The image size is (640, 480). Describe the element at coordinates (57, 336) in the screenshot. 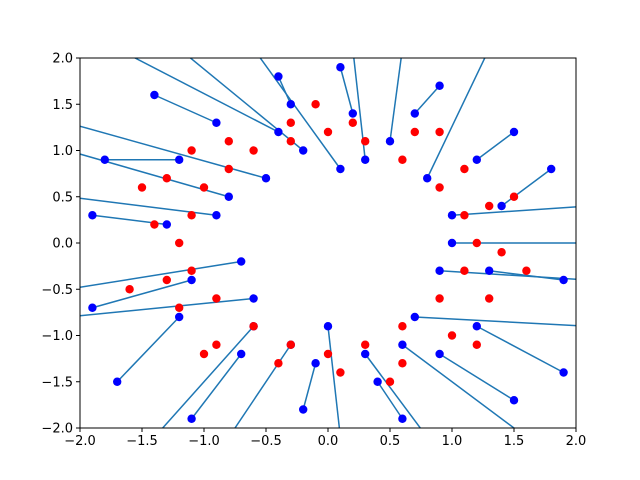

I see `y-tick-label: −1.0` at that location.